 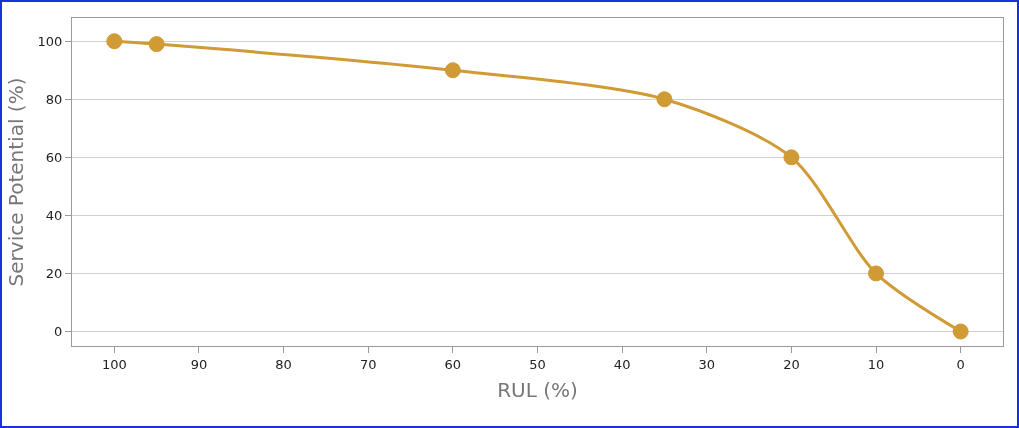 What do you see at coordinates (58, 332) in the screenshot?
I see `y-tick-label: 0` at bounding box center [58, 332].